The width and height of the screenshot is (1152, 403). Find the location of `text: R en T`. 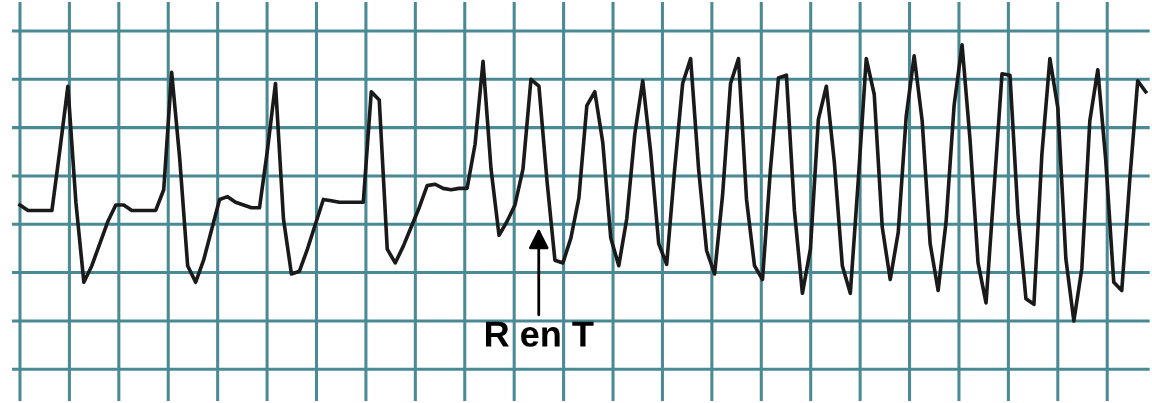

text: R en T is located at coordinates (540, 334).